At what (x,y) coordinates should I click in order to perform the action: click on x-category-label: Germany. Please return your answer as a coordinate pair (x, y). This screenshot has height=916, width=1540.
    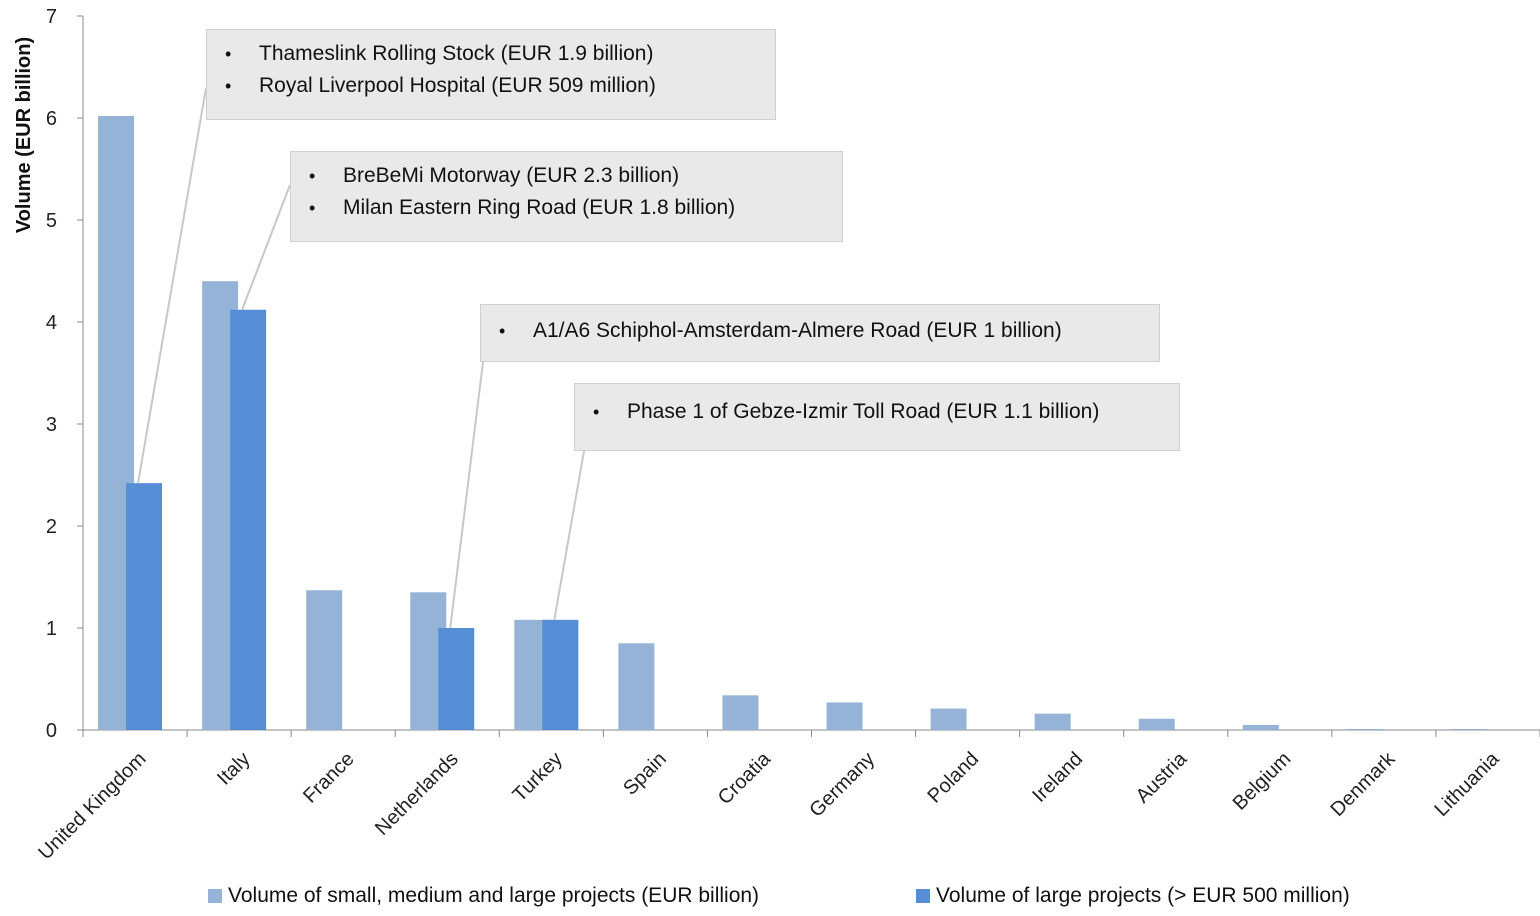
    Looking at the image, I should click on (842, 785).